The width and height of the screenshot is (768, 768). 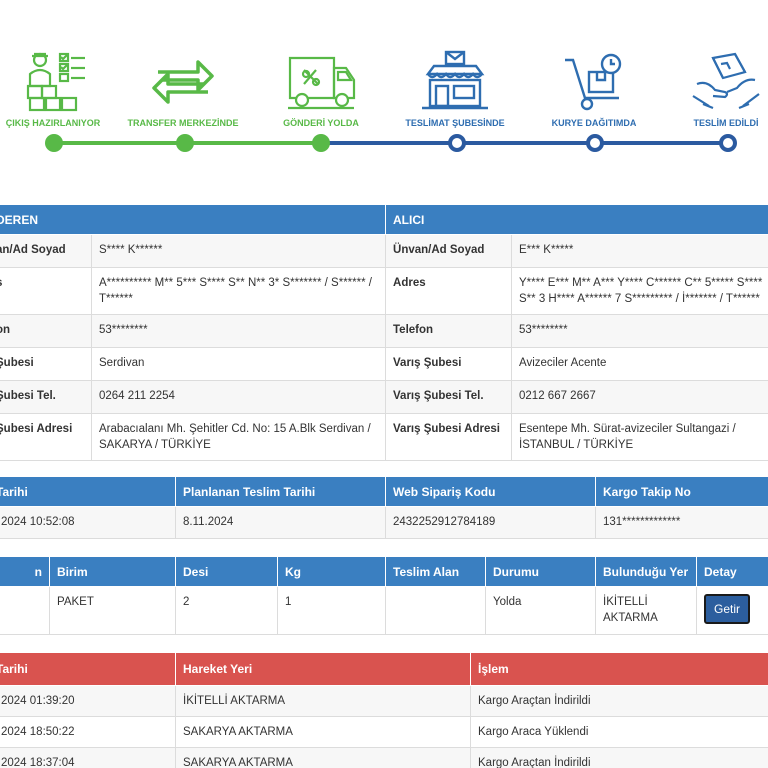 I want to click on sender-branch-phone-label: Şubesi Tel., so click(x=46, y=397).